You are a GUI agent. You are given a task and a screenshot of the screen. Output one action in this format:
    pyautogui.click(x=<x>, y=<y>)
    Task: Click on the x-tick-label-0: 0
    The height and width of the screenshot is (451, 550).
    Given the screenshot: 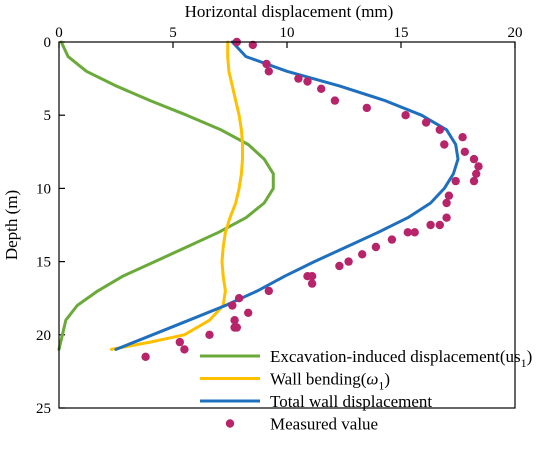 What is the action you would take?
    pyautogui.click(x=59, y=33)
    